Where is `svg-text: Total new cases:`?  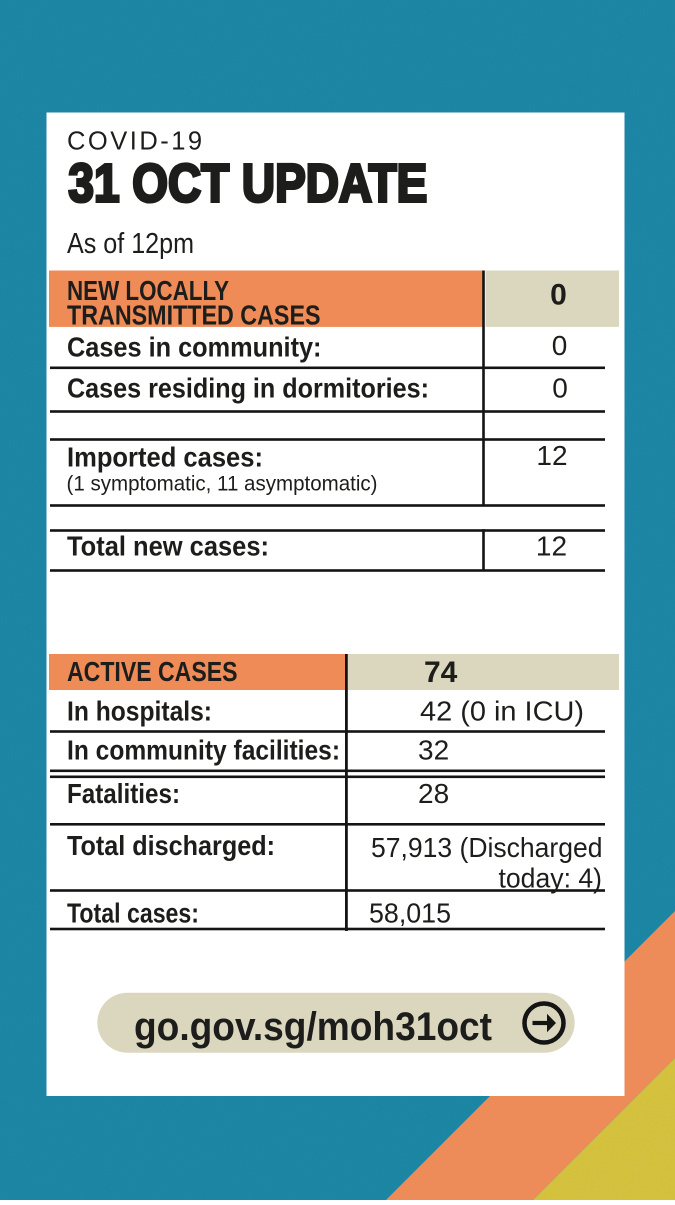 svg-text: Total new cases: is located at coordinates (168, 546).